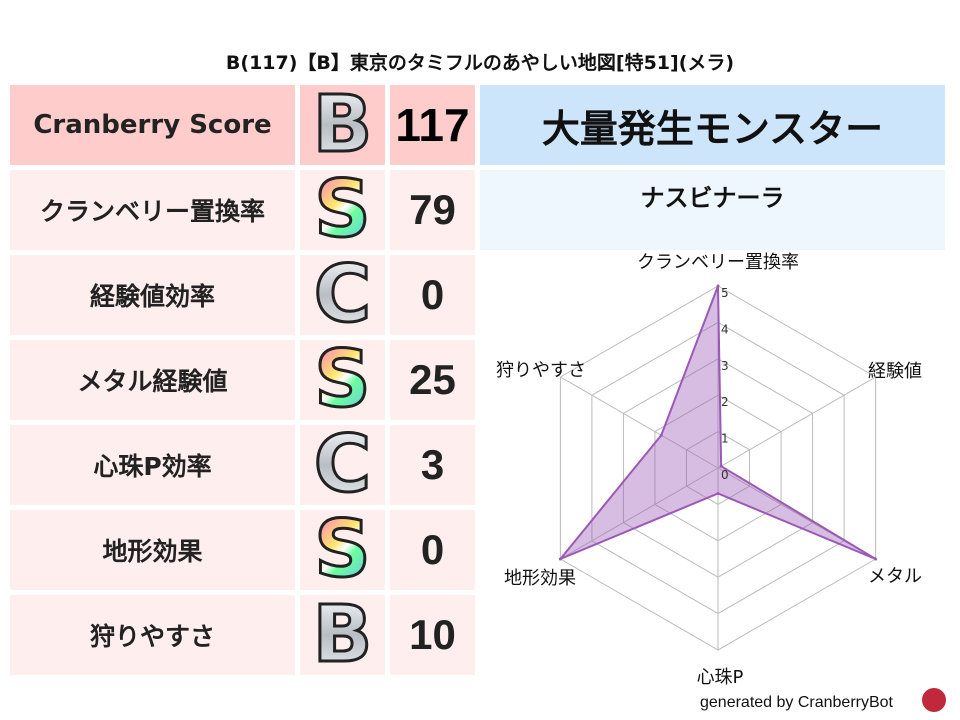 The width and height of the screenshot is (960, 720). Describe the element at coordinates (152, 380) in the screenshot. I see `metric-label: メタル経験値` at that location.